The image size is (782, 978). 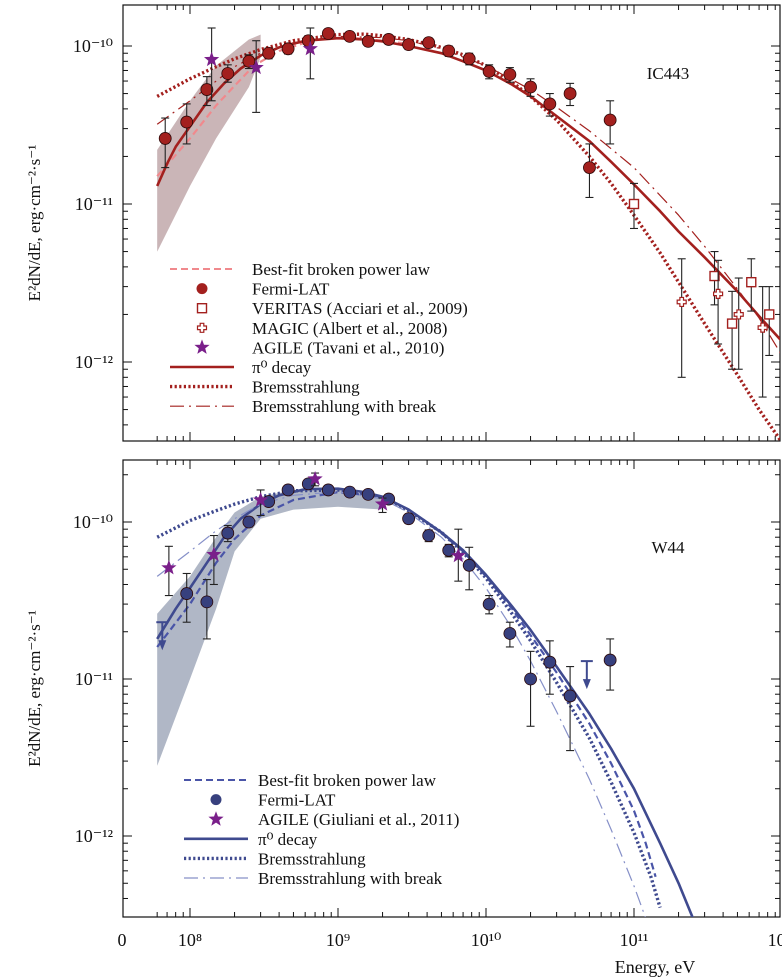 What do you see at coordinates (94, 204) in the screenshot?
I see `y-tick-label: 10⁻¹¹` at bounding box center [94, 204].